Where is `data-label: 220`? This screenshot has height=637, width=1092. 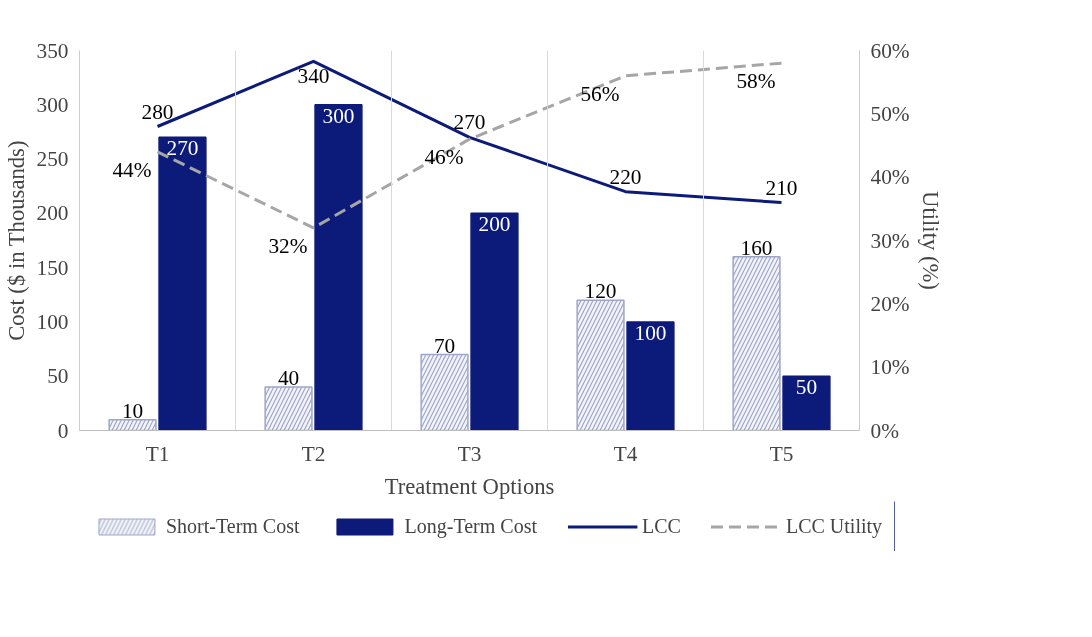 data-label: 220 is located at coordinates (625, 176).